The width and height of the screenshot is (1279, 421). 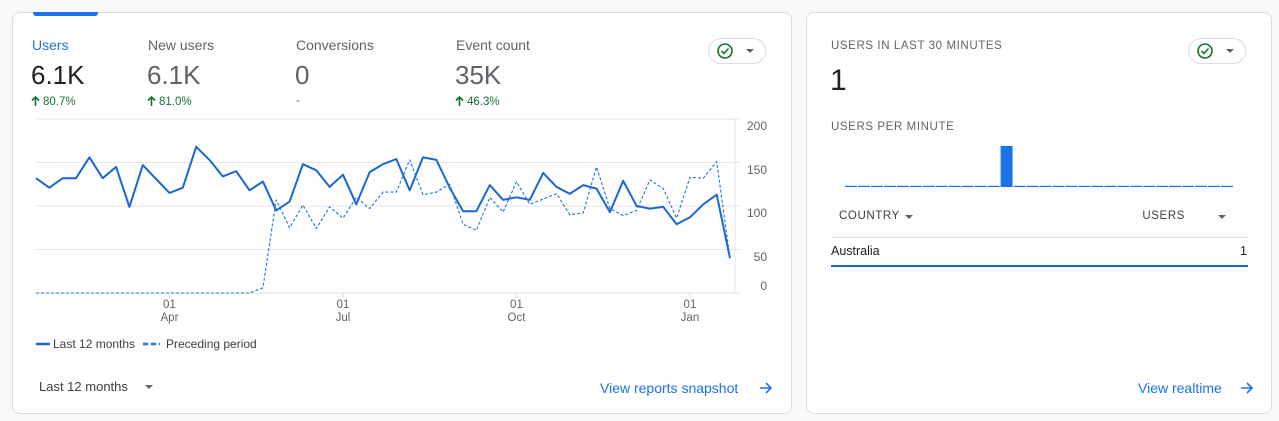 What do you see at coordinates (343, 312) in the screenshot?
I see `x-tick-label: 01 Jul` at bounding box center [343, 312].